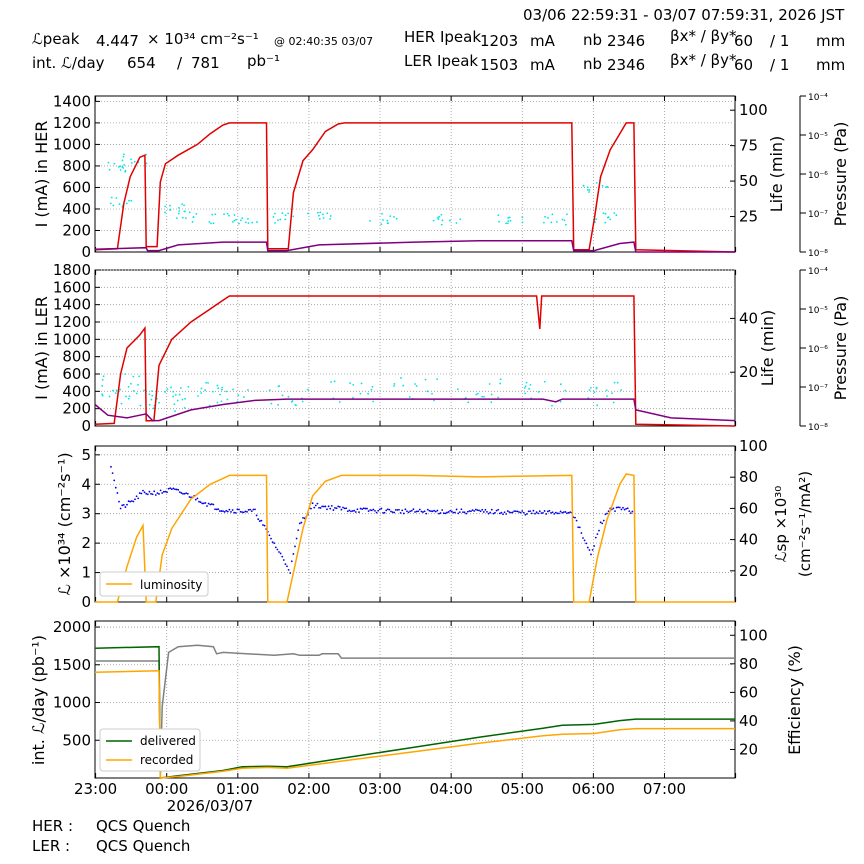  I want to click on ler-y3label: Pressure (Pa), so click(840, 348).